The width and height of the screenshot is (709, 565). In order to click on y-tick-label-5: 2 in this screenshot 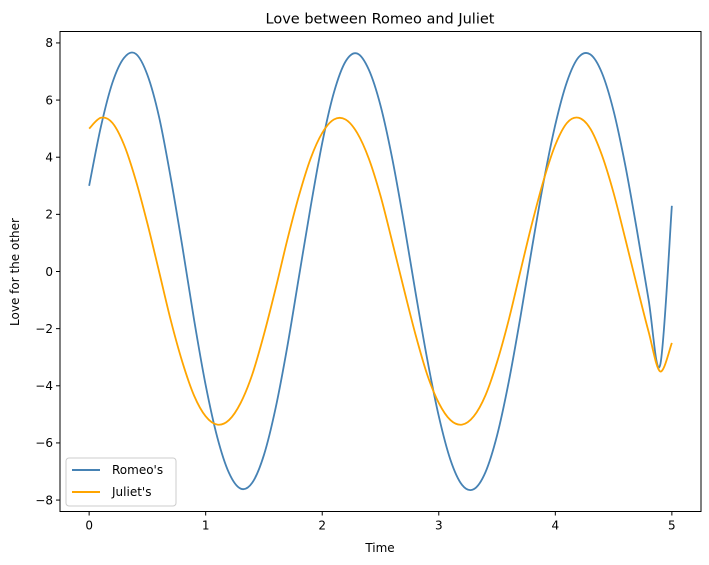, I will do `click(49, 215)`.